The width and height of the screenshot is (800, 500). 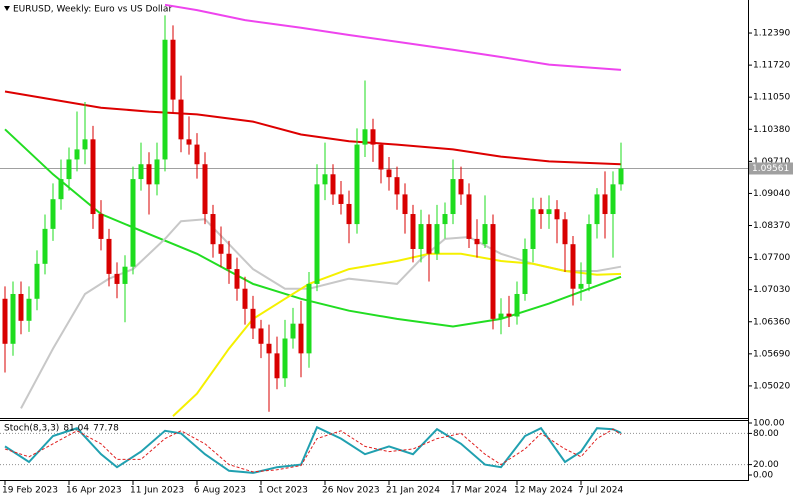 I want to click on indicator-y-tick-label: 20.00, so click(x=766, y=465).